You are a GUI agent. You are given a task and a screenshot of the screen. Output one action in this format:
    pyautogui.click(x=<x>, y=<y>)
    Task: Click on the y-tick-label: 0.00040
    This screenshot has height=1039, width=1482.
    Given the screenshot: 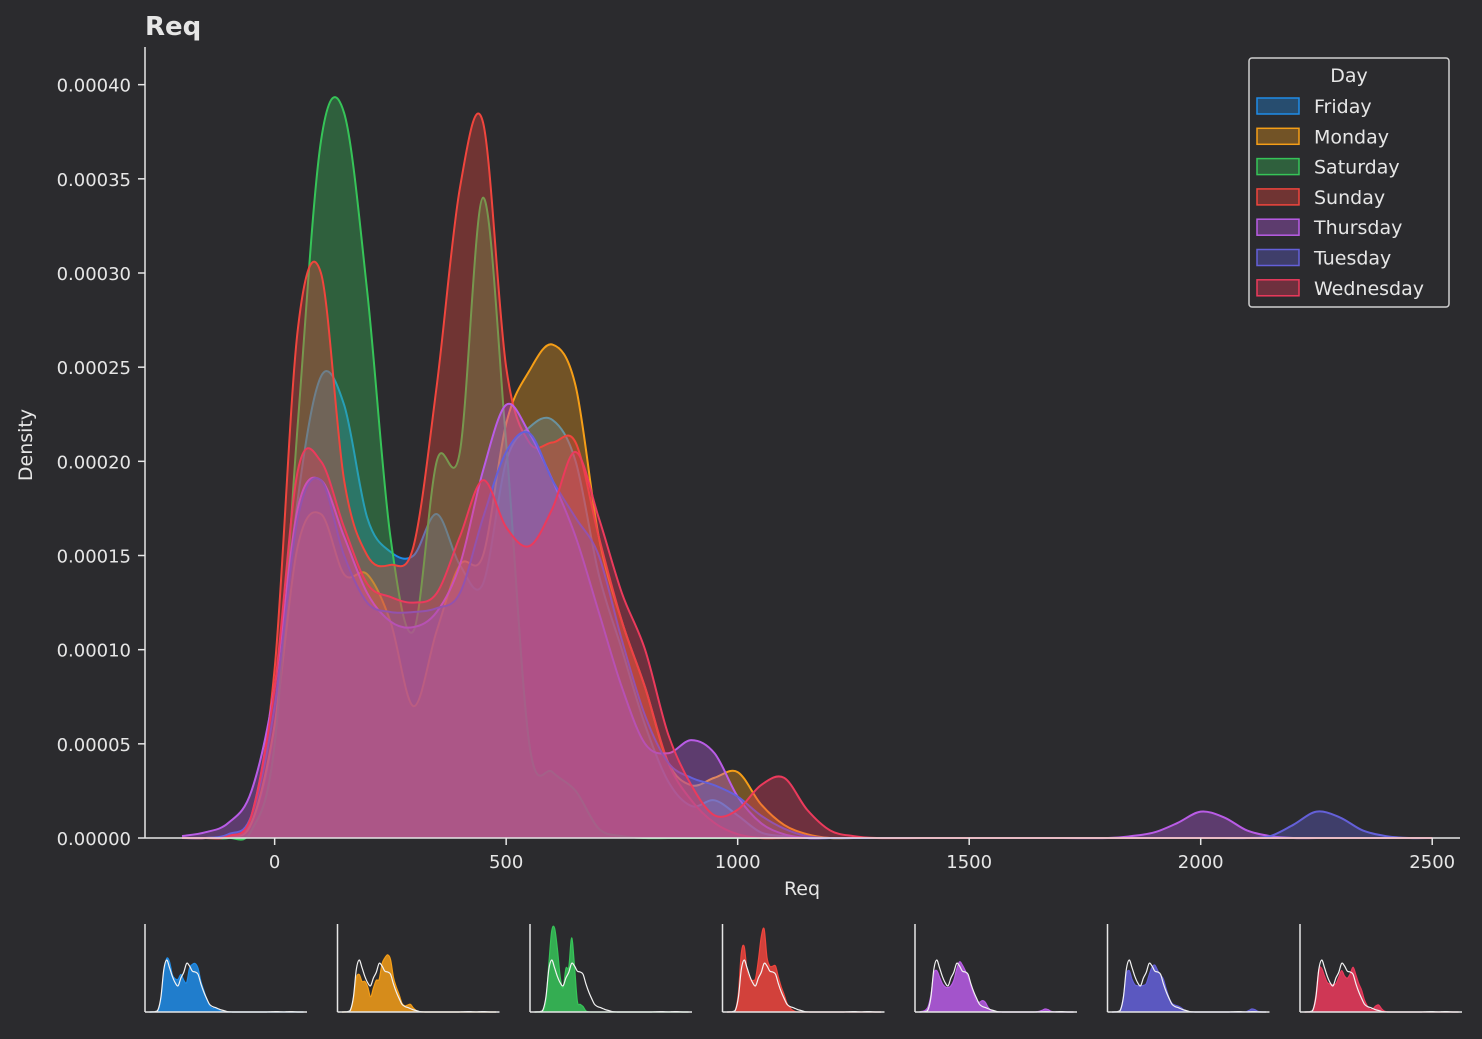 What is the action you would take?
    pyautogui.click(x=94, y=86)
    